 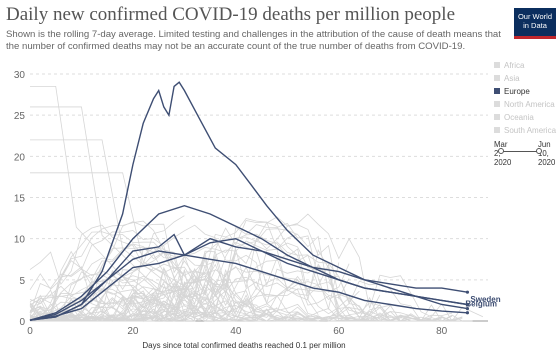 What do you see at coordinates (501, 144) in the screenshot?
I see `timeline-start-month: Mar` at bounding box center [501, 144].